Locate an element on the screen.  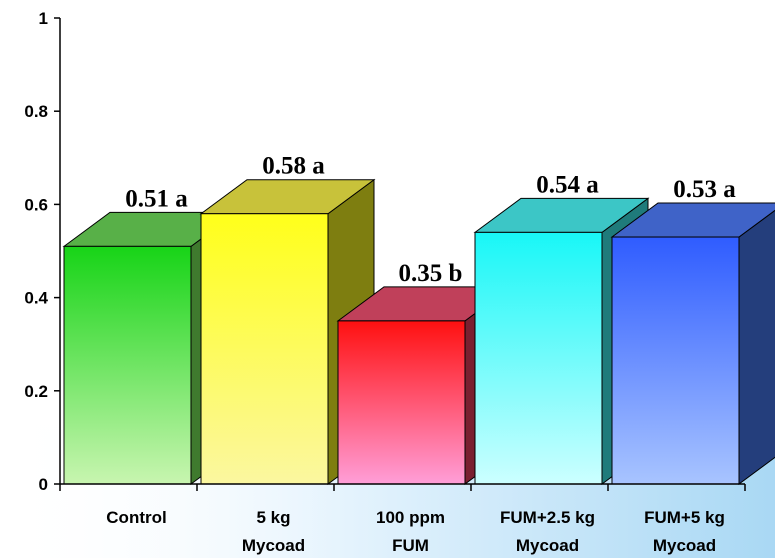
y-tick-label: 0.6 is located at coordinates (36, 204).